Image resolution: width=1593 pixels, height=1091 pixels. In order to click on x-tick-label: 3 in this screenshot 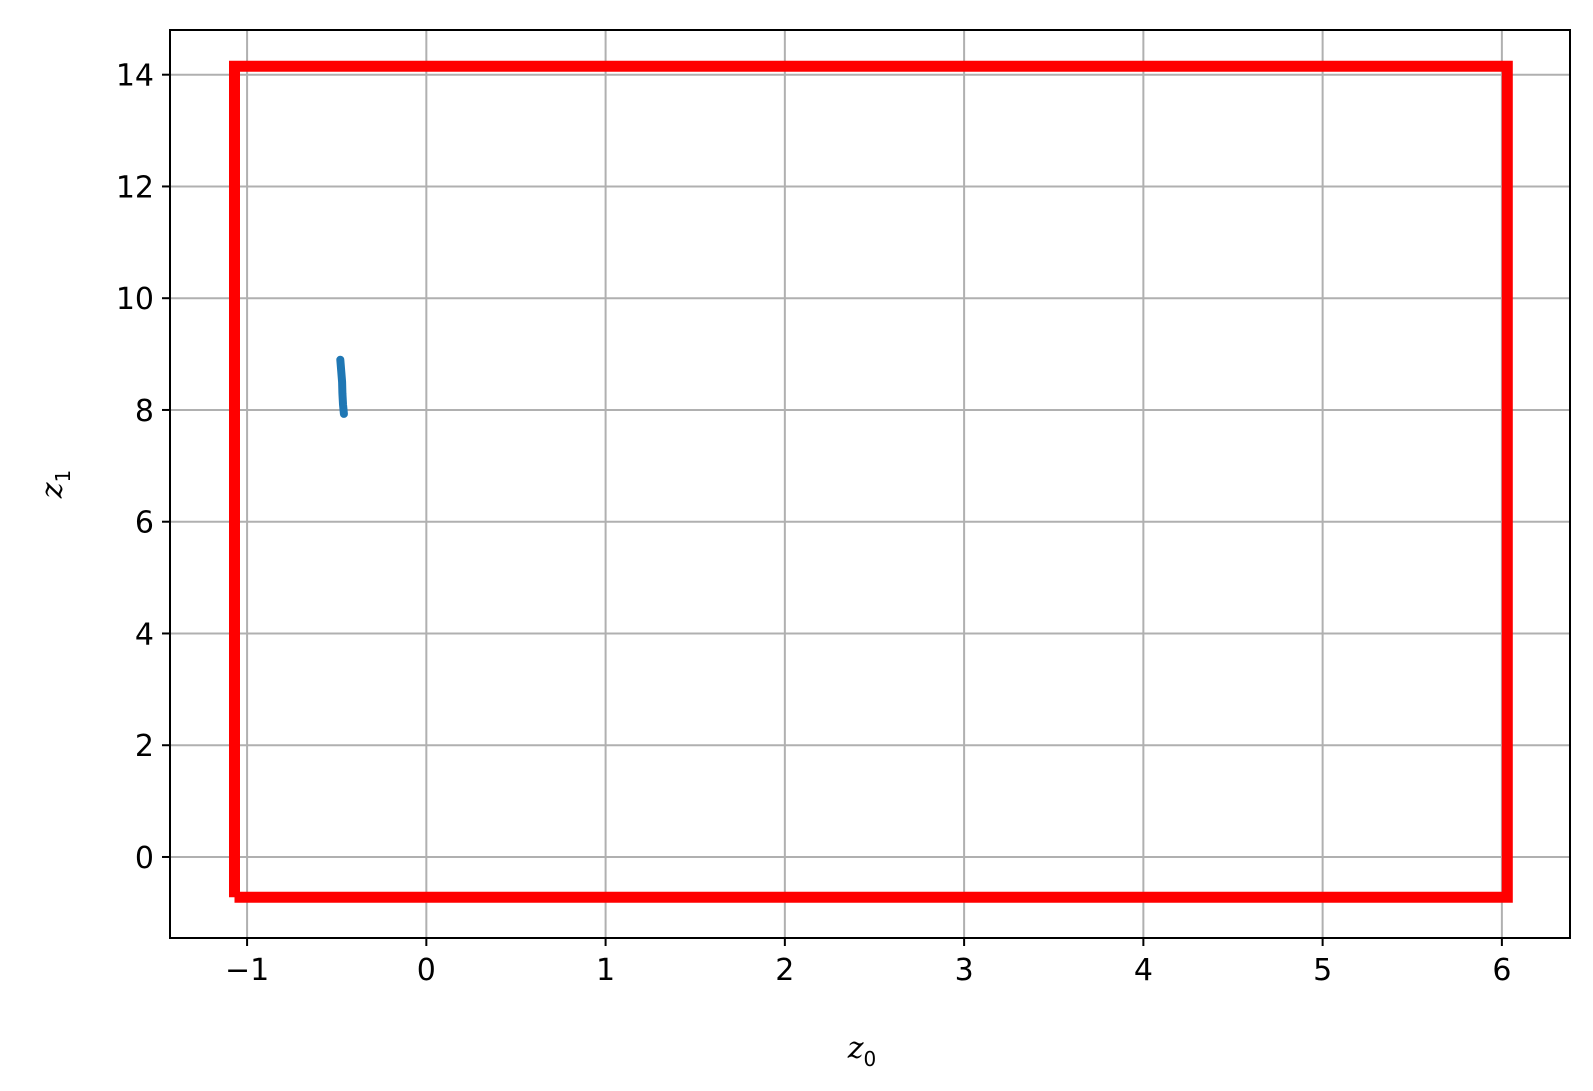, I will do `click(964, 970)`.